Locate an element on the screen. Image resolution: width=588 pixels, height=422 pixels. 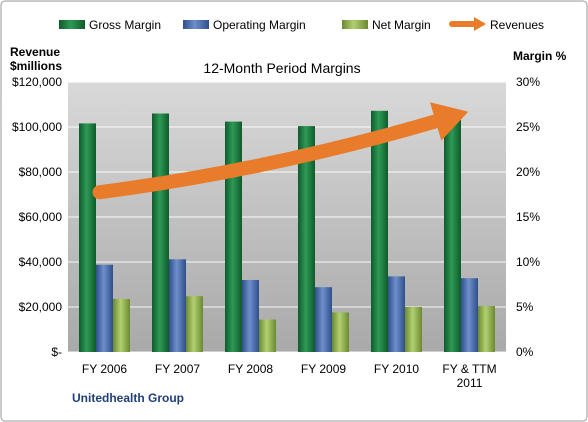
legend-swatch-gross-margin is located at coordinates (72, 24).